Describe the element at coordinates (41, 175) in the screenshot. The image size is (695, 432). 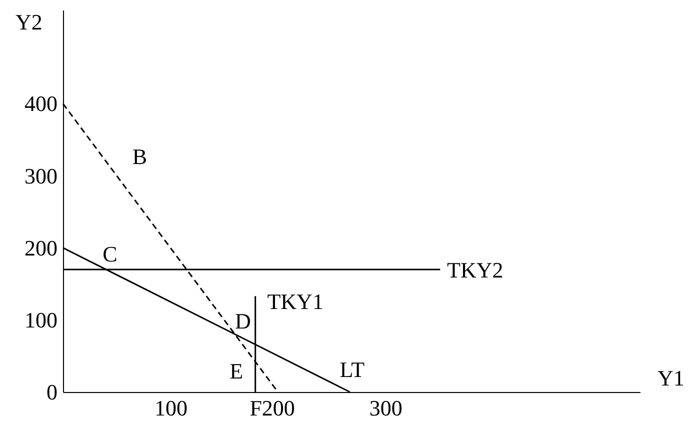
I see `y-tick-label: 300` at that location.